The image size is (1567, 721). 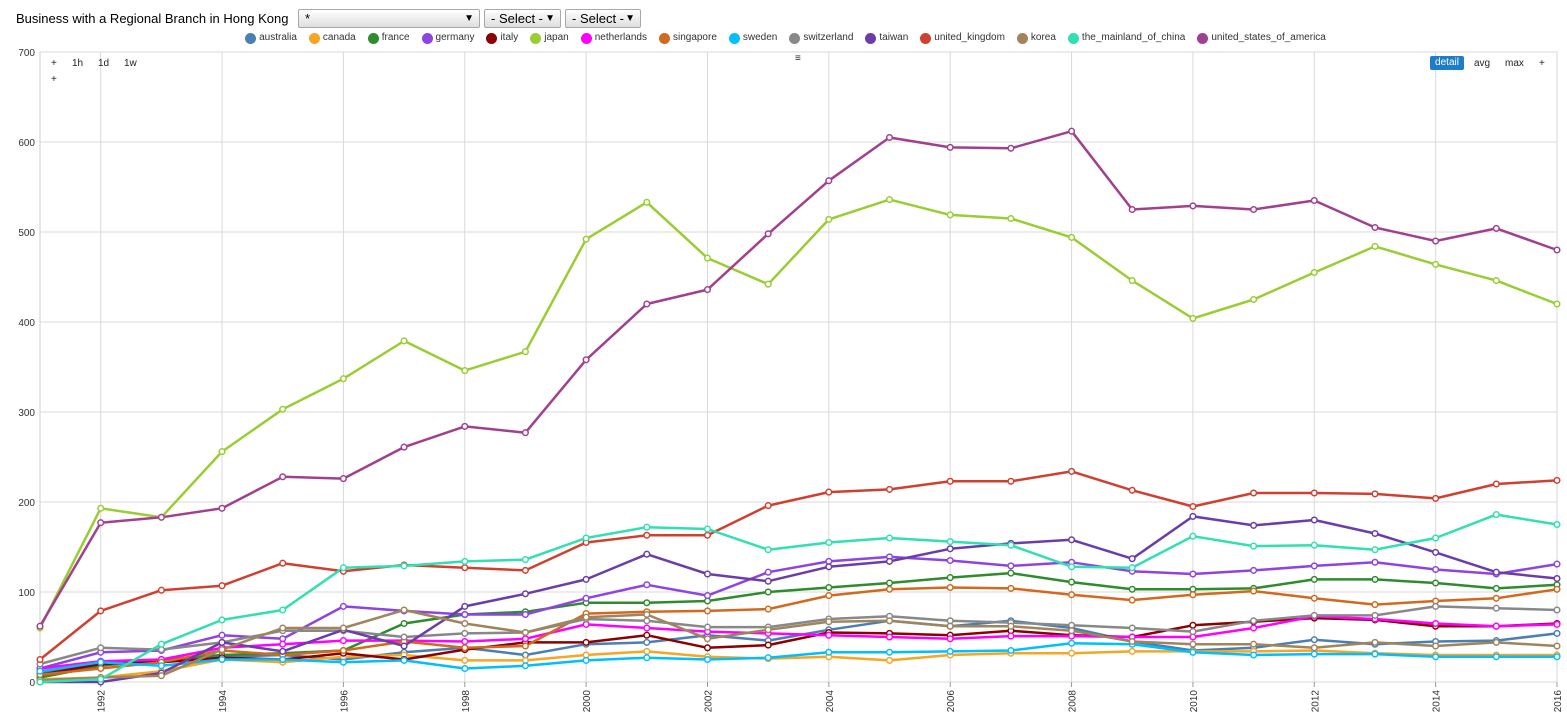 I want to click on detail-mode-button: detail, so click(x=1447, y=63).